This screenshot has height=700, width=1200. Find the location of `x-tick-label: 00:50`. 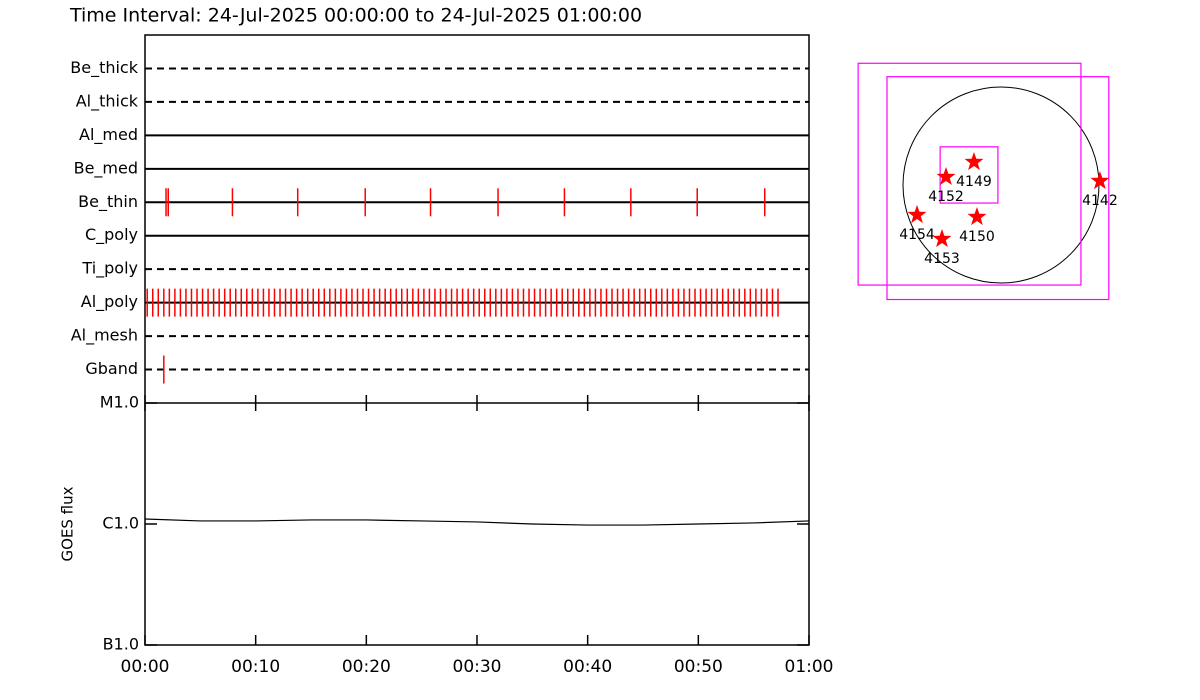

x-tick-label: 00:50 is located at coordinates (698, 667).